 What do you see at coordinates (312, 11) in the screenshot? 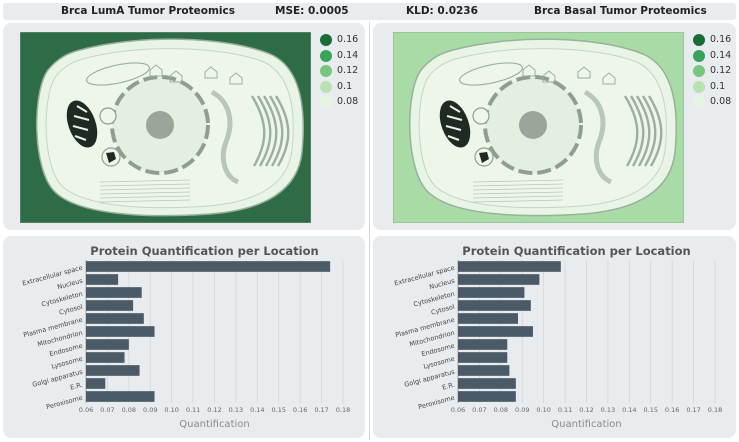
I see `mse-value: MSE: 0.0005` at bounding box center [312, 11].